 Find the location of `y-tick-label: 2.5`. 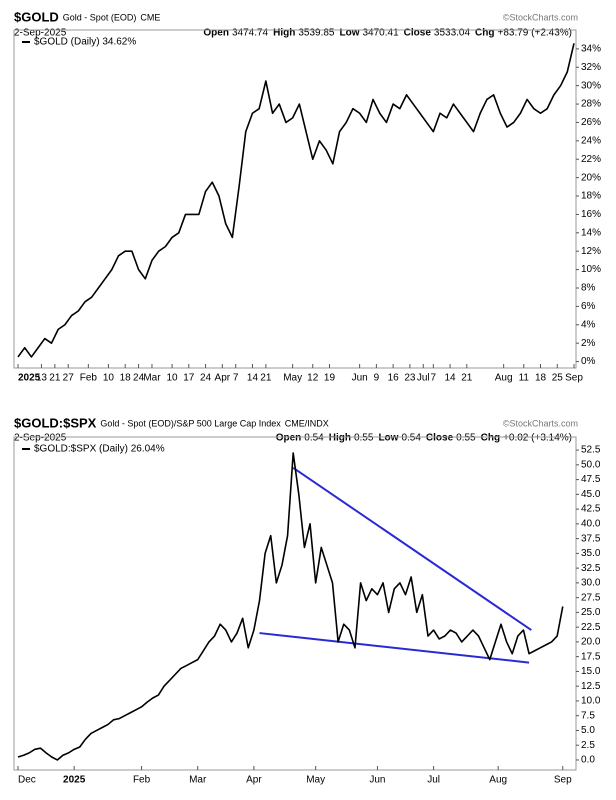

y-tick-label: 2.5 is located at coordinates (588, 745).